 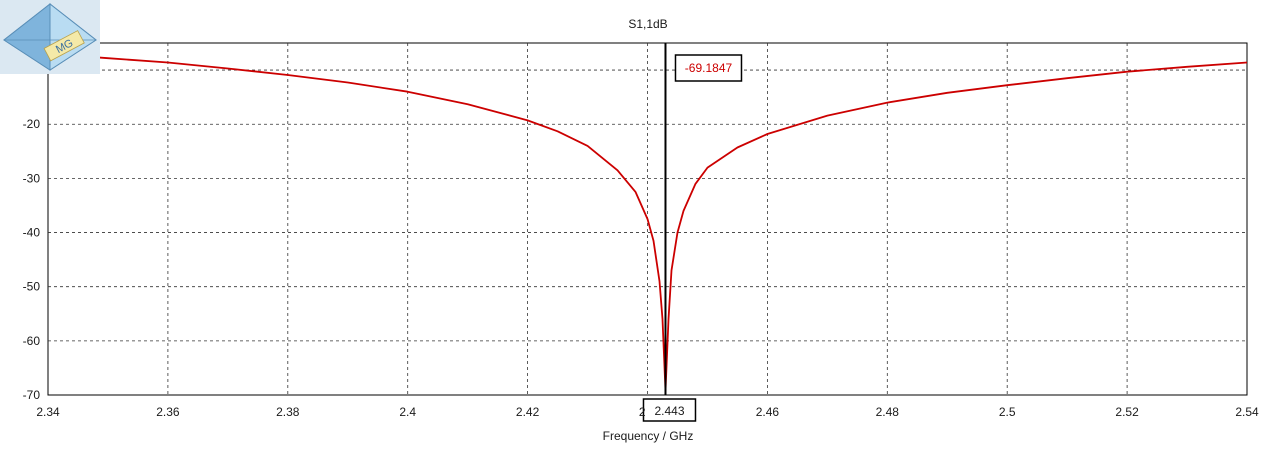 I want to click on x-tick-label: 2, so click(x=642, y=412).